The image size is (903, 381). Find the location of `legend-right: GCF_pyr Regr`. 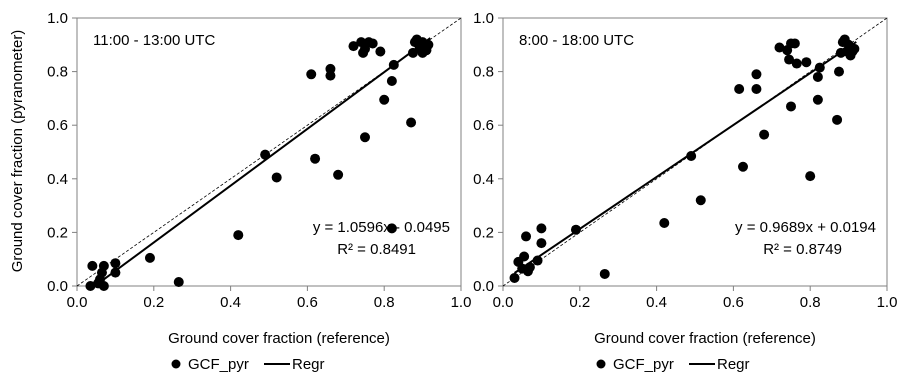

legend-right: GCF_pyr Regr is located at coordinates (673, 364).